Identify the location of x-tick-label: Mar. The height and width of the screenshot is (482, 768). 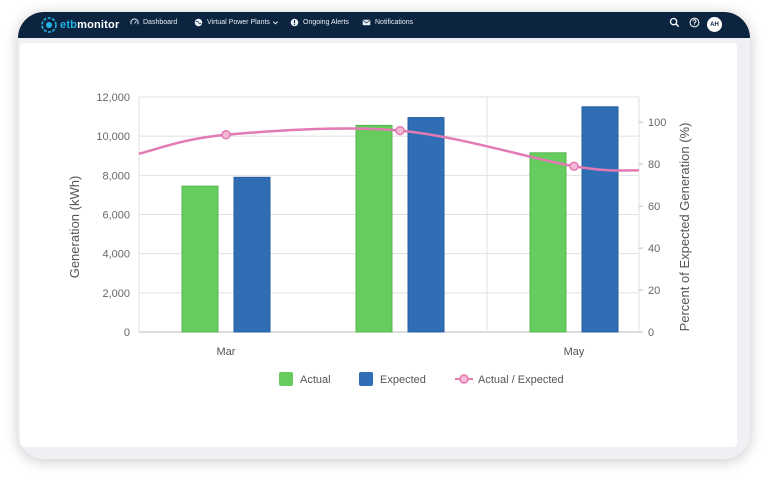
(226, 352).